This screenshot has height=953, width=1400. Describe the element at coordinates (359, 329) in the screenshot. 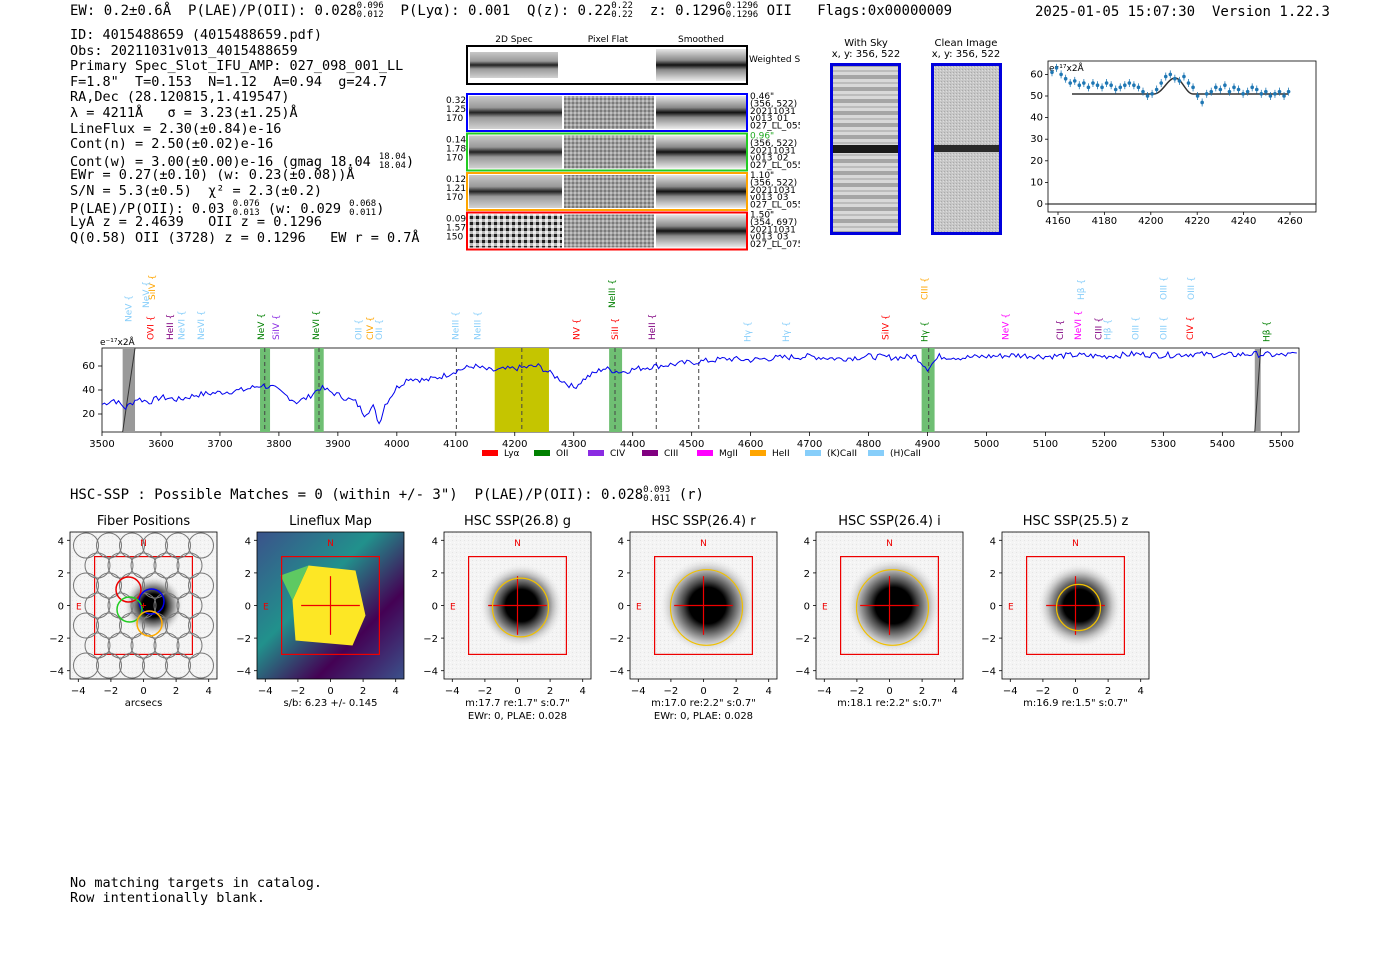

I see `line-label-10: OII {` at that location.